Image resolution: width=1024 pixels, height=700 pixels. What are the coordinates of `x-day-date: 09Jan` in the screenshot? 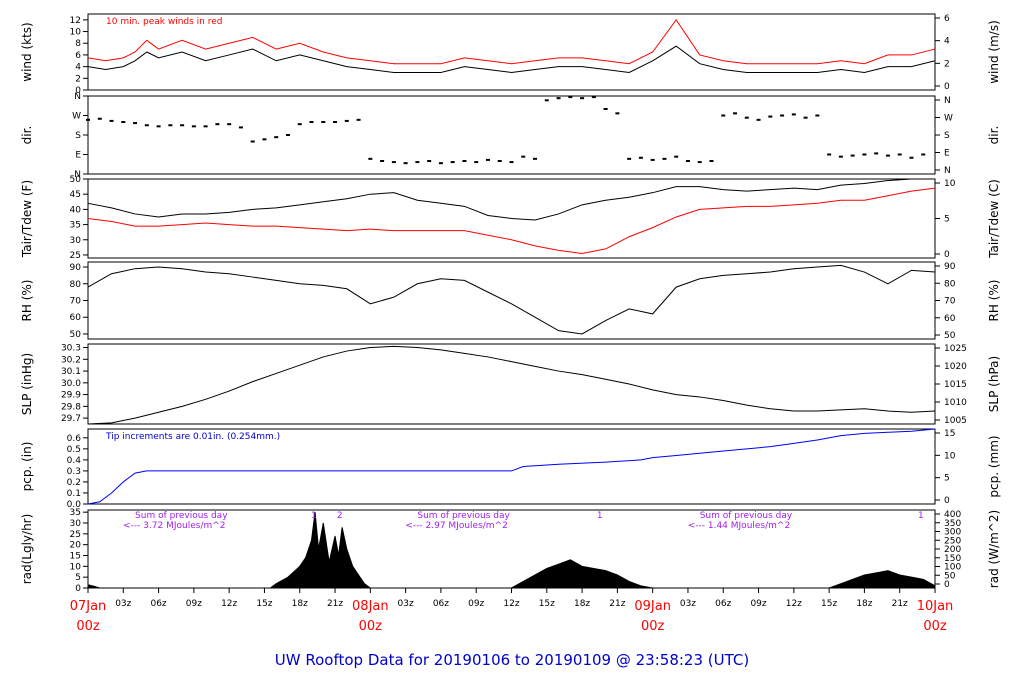 It's located at (652, 606).